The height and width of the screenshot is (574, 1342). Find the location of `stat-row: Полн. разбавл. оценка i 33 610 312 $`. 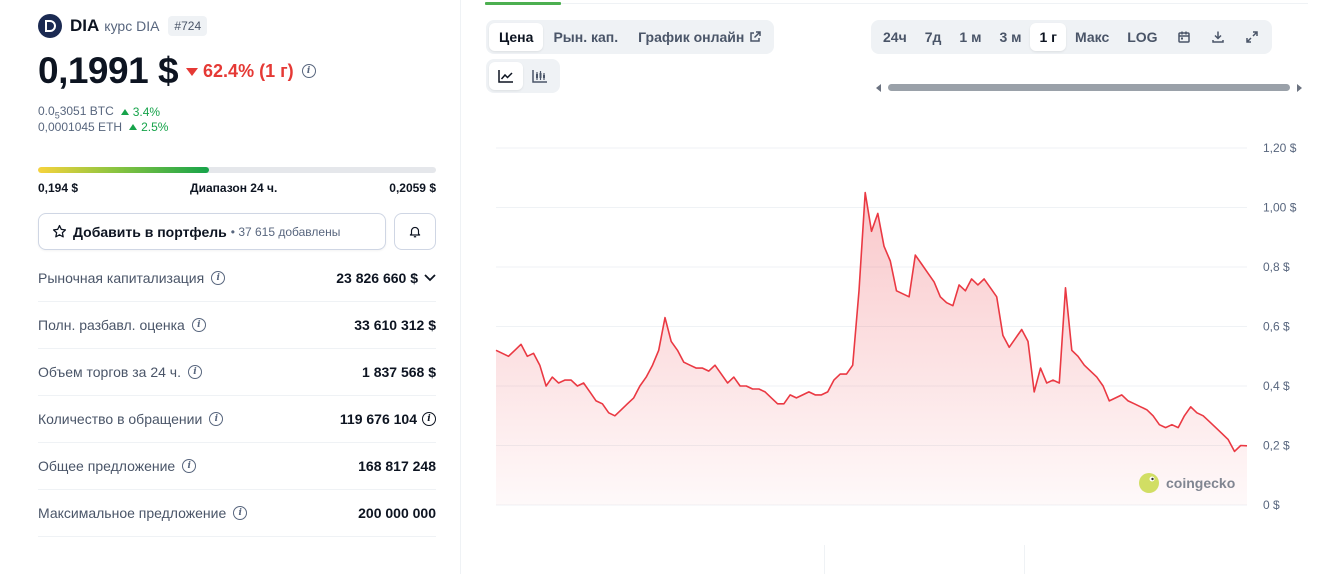

stat-row: Полн. разбавл. оценка i 33 610 312 $ is located at coordinates (237, 325).